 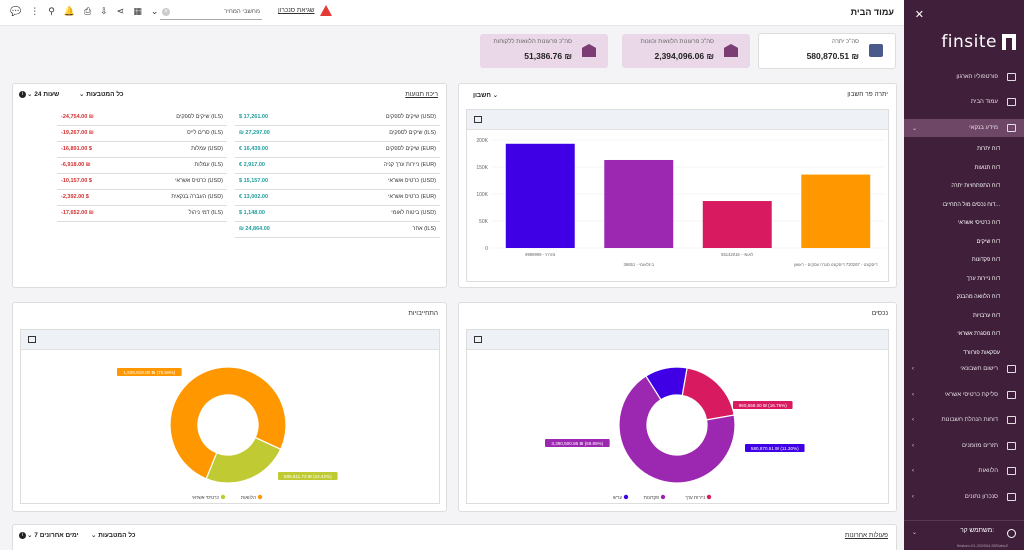 What do you see at coordinates (964, 369) in the screenshot?
I see `sidebar-item: רישום חשבונאי ‹` at bounding box center [964, 369].